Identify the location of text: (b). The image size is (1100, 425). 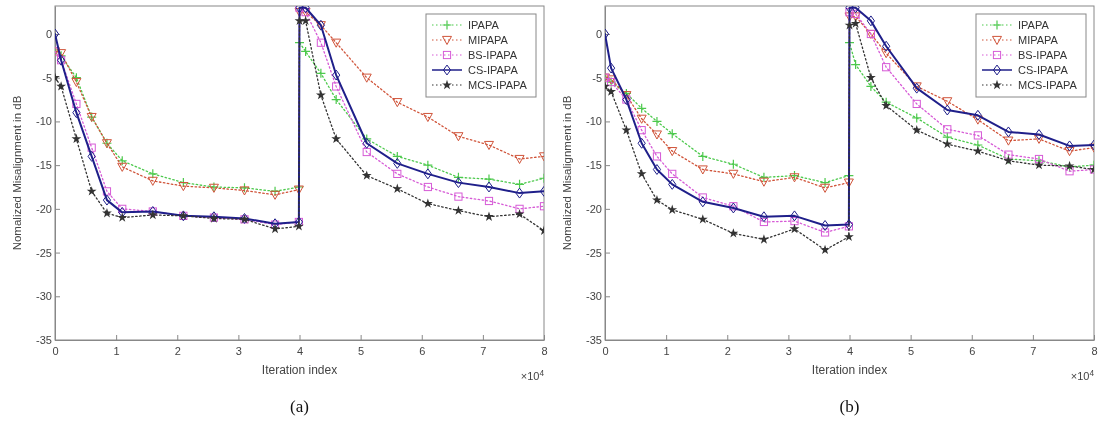
(849, 406).